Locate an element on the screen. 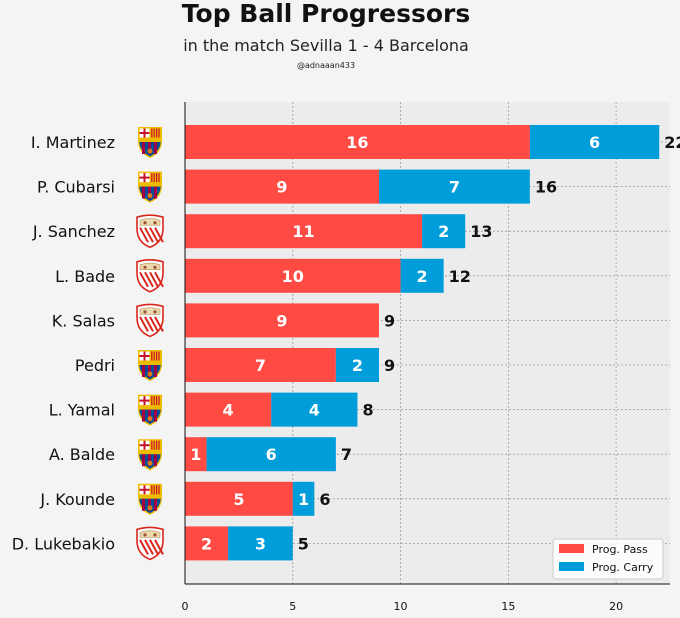  player-name-d-lukebakio: D. Lukebakio is located at coordinates (63, 543).